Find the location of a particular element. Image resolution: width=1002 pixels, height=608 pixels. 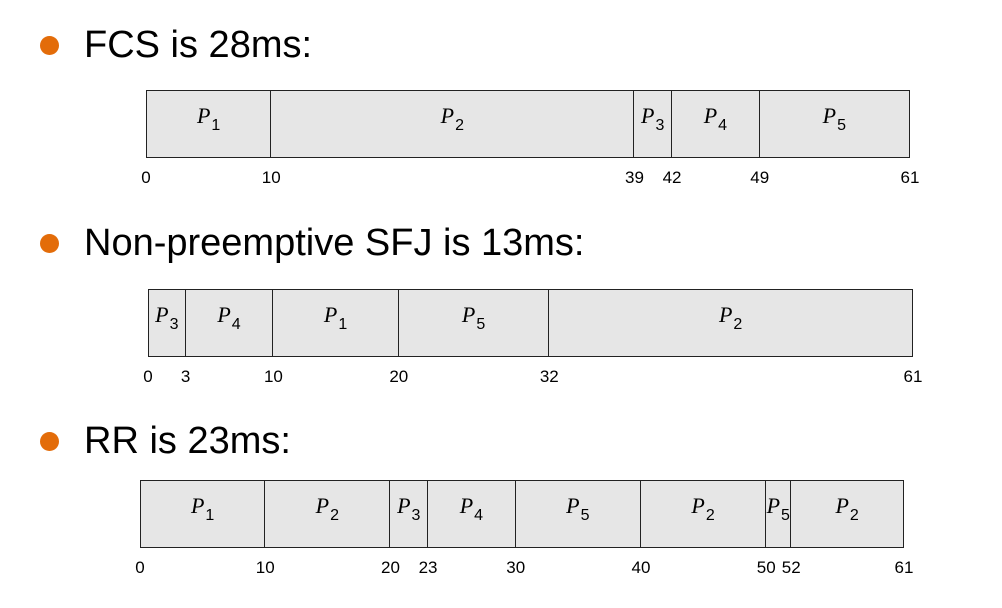

time-tick-label: 49 is located at coordinates (760, 177).